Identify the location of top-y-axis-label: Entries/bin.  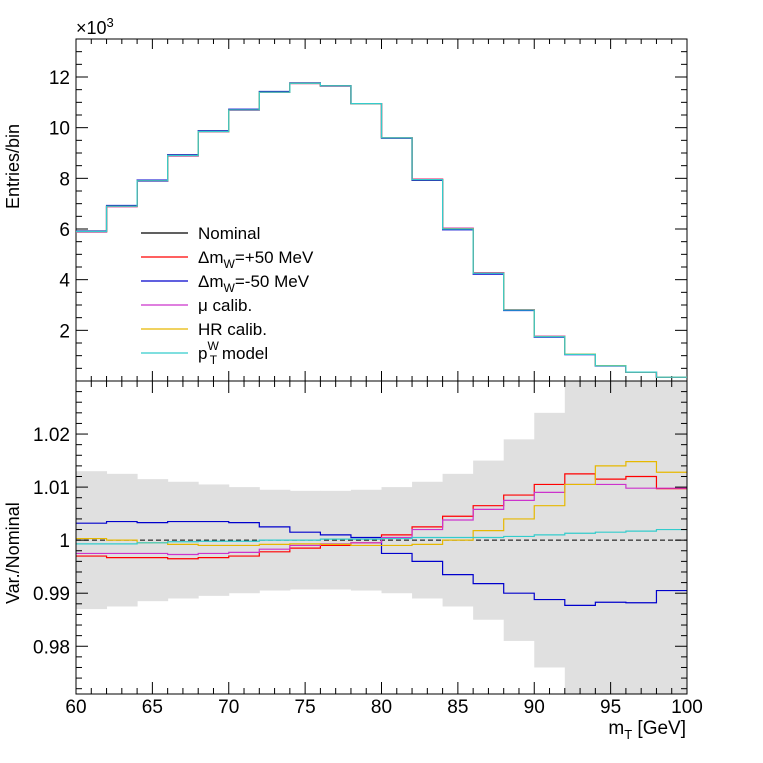
(13, 166).